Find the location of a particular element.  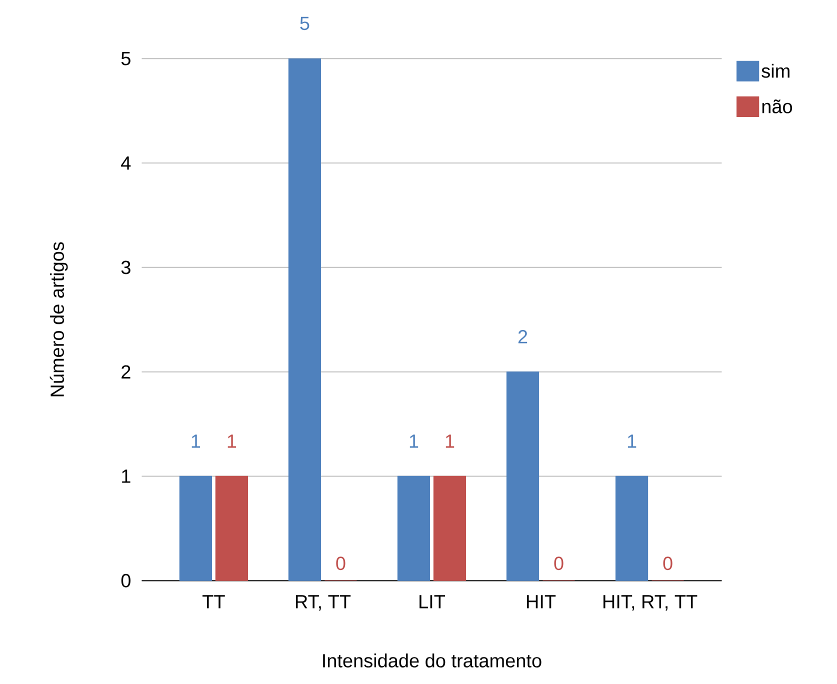

y-tick-label: 0 is located at coordinates (125, 581).